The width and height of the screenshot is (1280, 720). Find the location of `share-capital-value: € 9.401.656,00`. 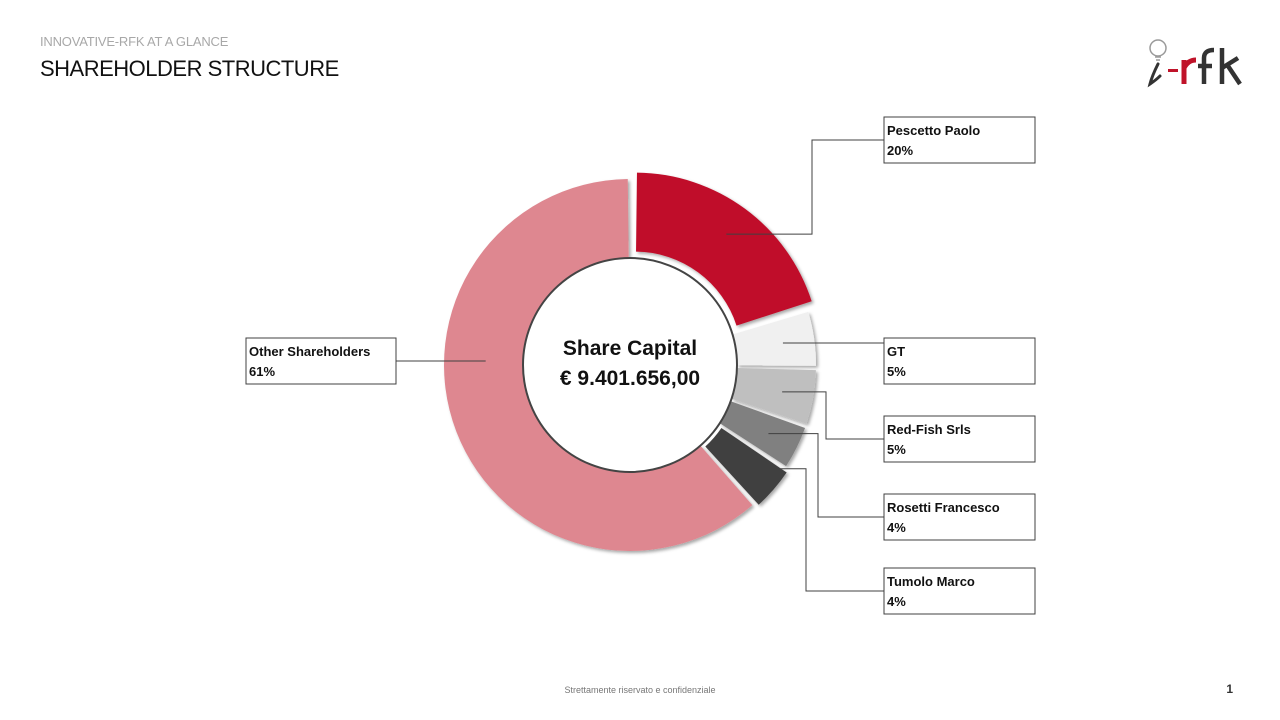

share-capital-value: € 9.401.656,00 is located at coordinates (630, 378).